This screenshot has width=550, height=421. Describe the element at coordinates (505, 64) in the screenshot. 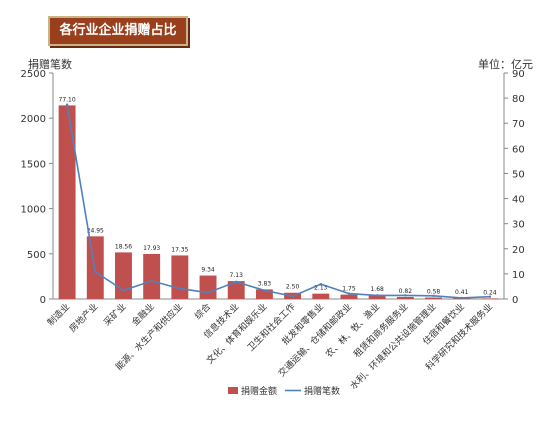

I see `right-axis-title: 单位：亿元` at that location.